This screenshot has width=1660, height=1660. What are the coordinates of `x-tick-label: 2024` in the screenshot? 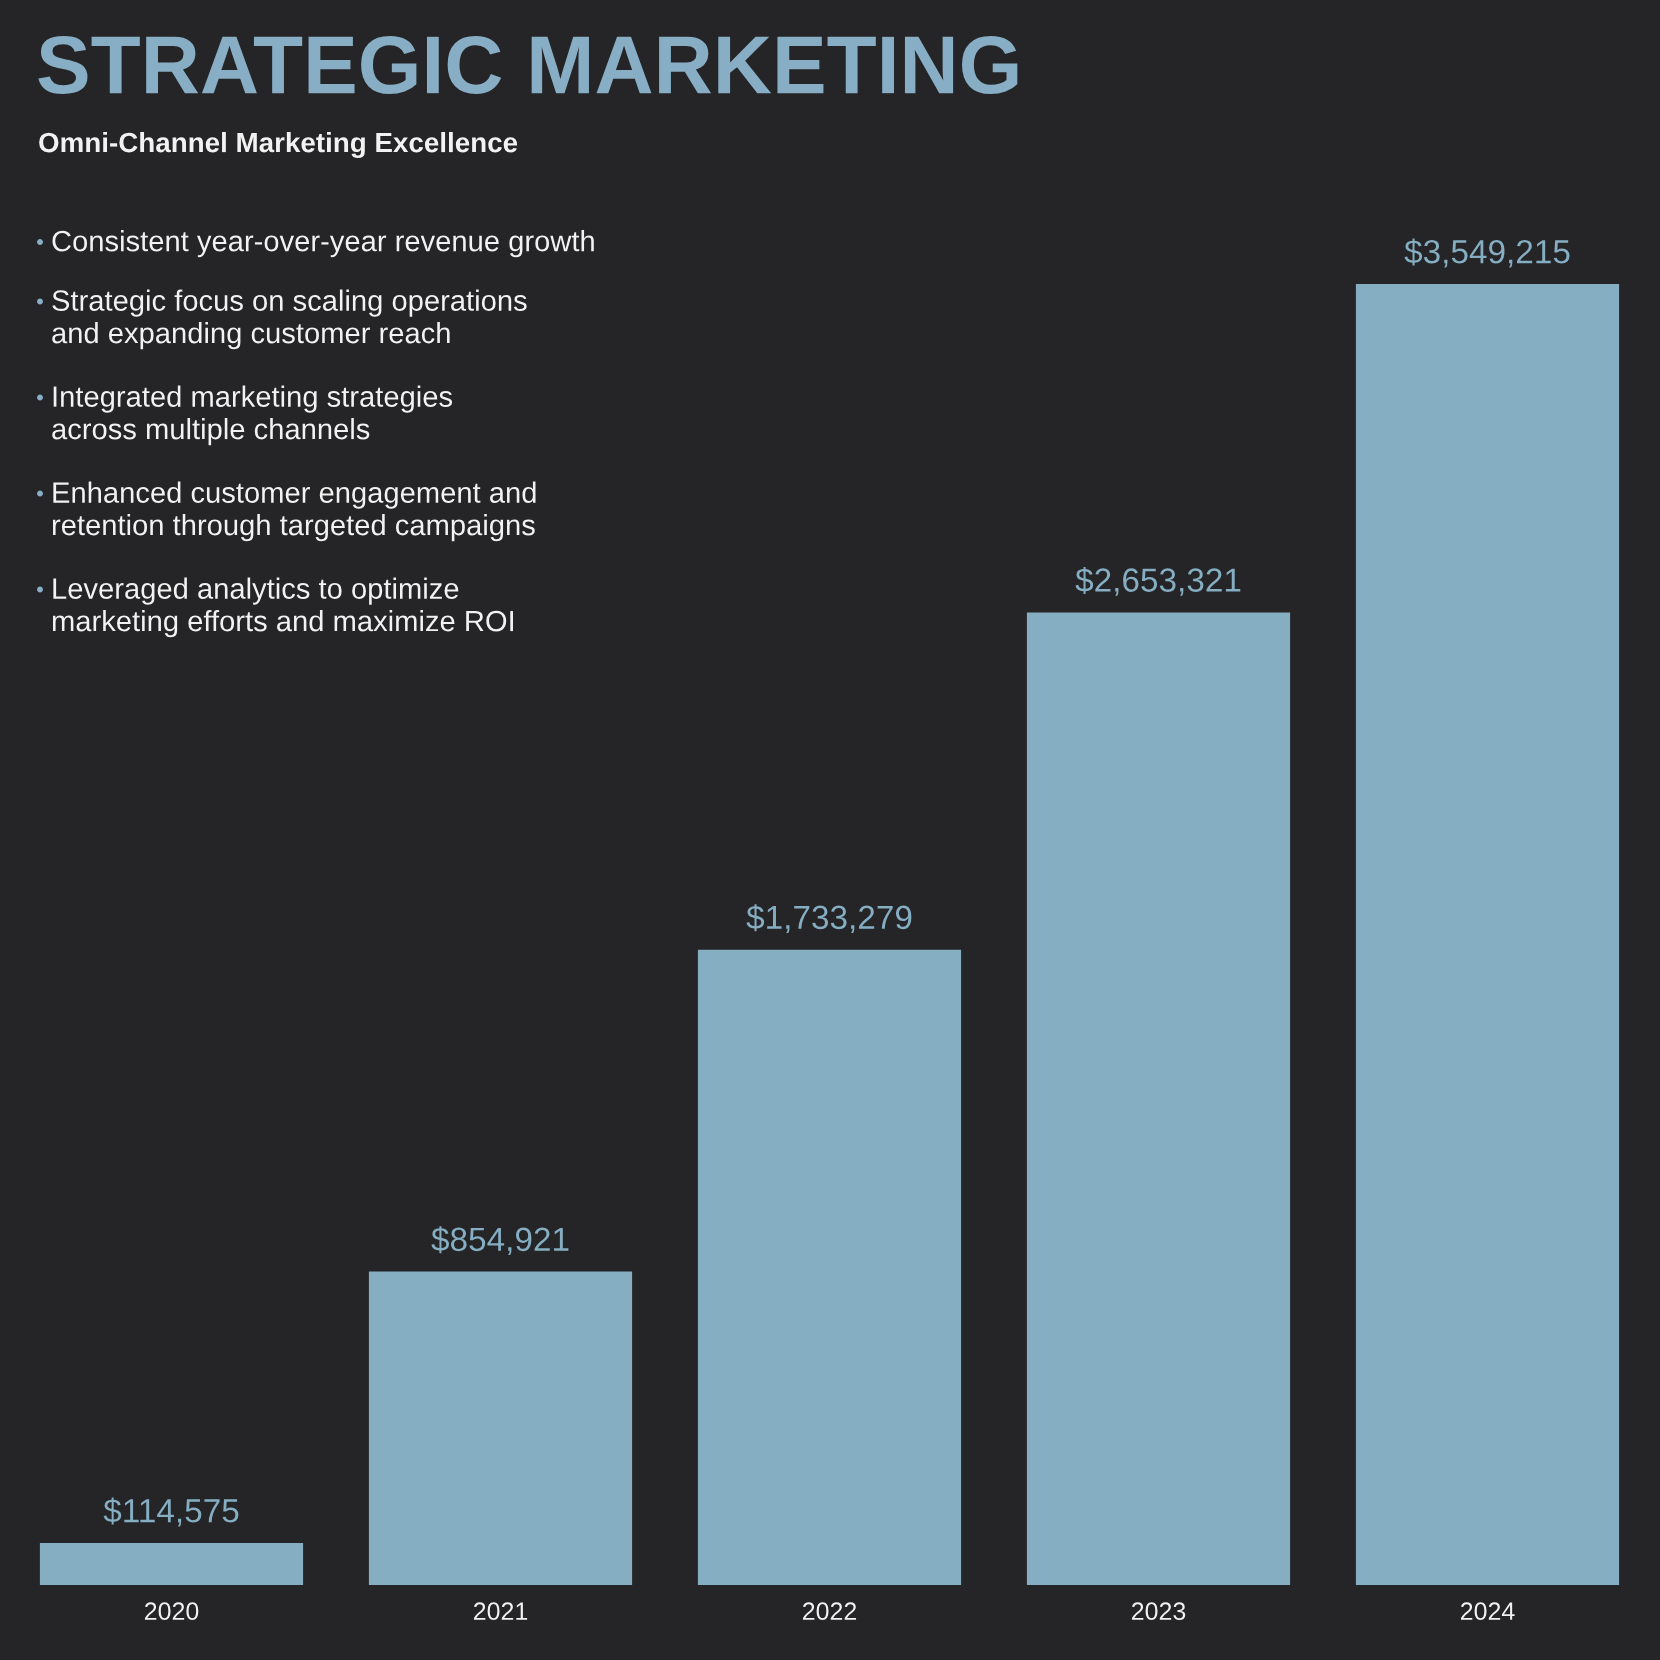 It's located at (1487, 1611).